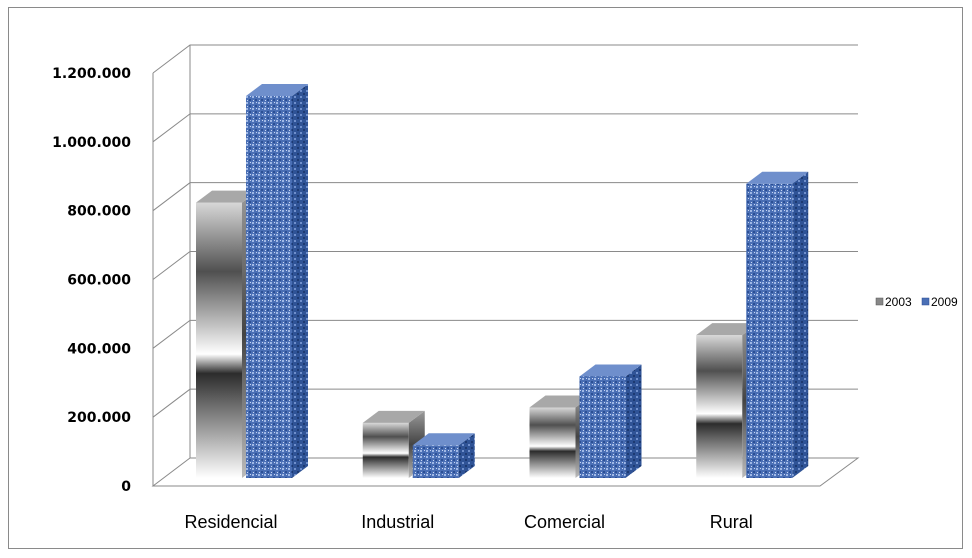  I want to click on bar-rural-2009, so click(777, 325).